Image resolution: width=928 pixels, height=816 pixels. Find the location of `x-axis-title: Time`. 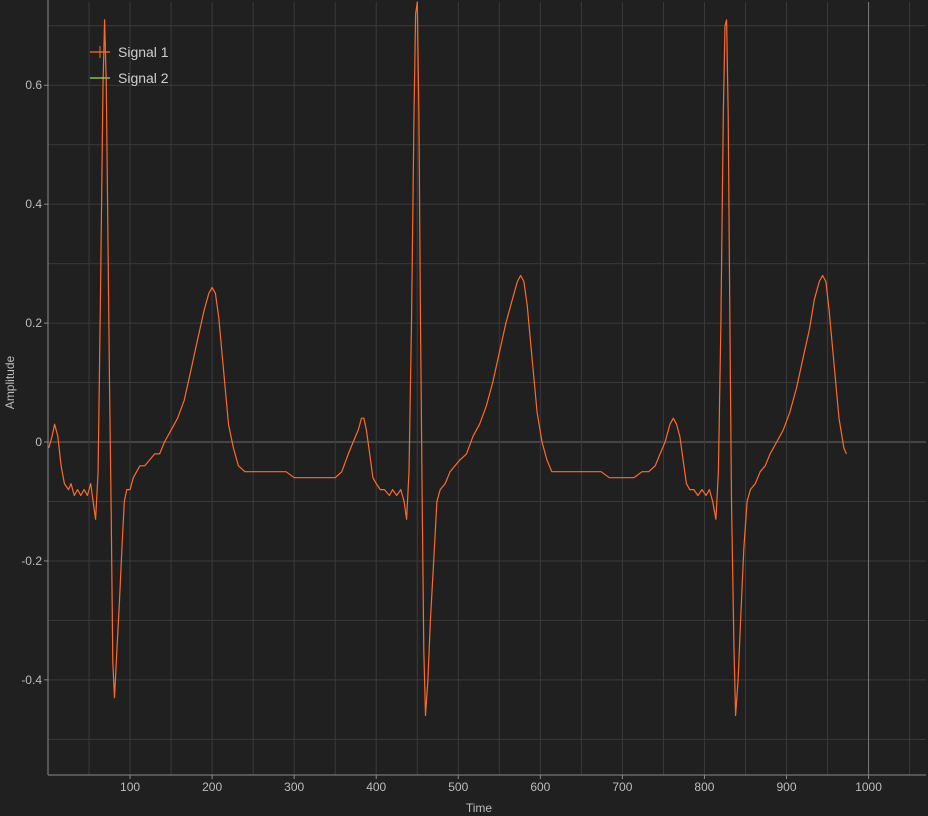

x-axis-title: Time is located at coordinates (479, 808).